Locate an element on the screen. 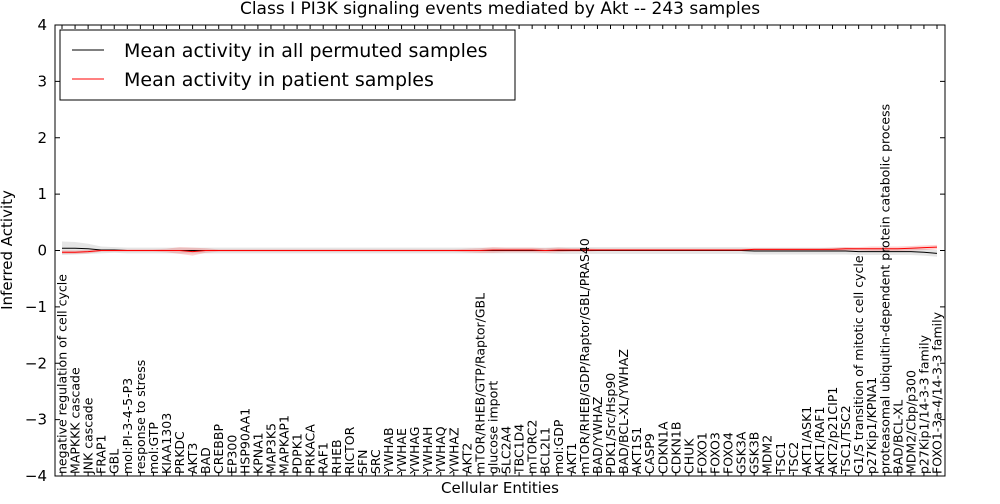 This screenshot has width=1000, height=504. x-tick-label: EP300 is located at coordinates (231, 454).